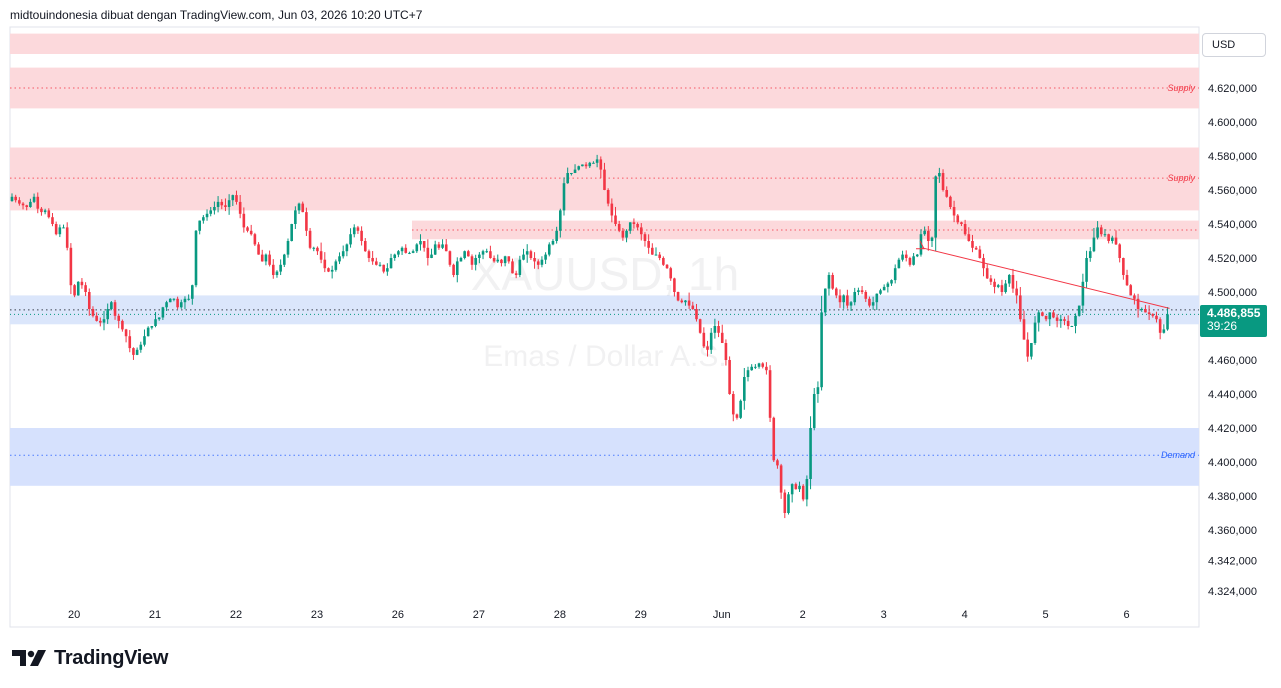 Image resolution: width=1281 pixels, height=688 pixels. What do you see at coordinates (155, 615) in the screenshot?
I see `x-tick-label: 21` at bounding box center [155, 615].